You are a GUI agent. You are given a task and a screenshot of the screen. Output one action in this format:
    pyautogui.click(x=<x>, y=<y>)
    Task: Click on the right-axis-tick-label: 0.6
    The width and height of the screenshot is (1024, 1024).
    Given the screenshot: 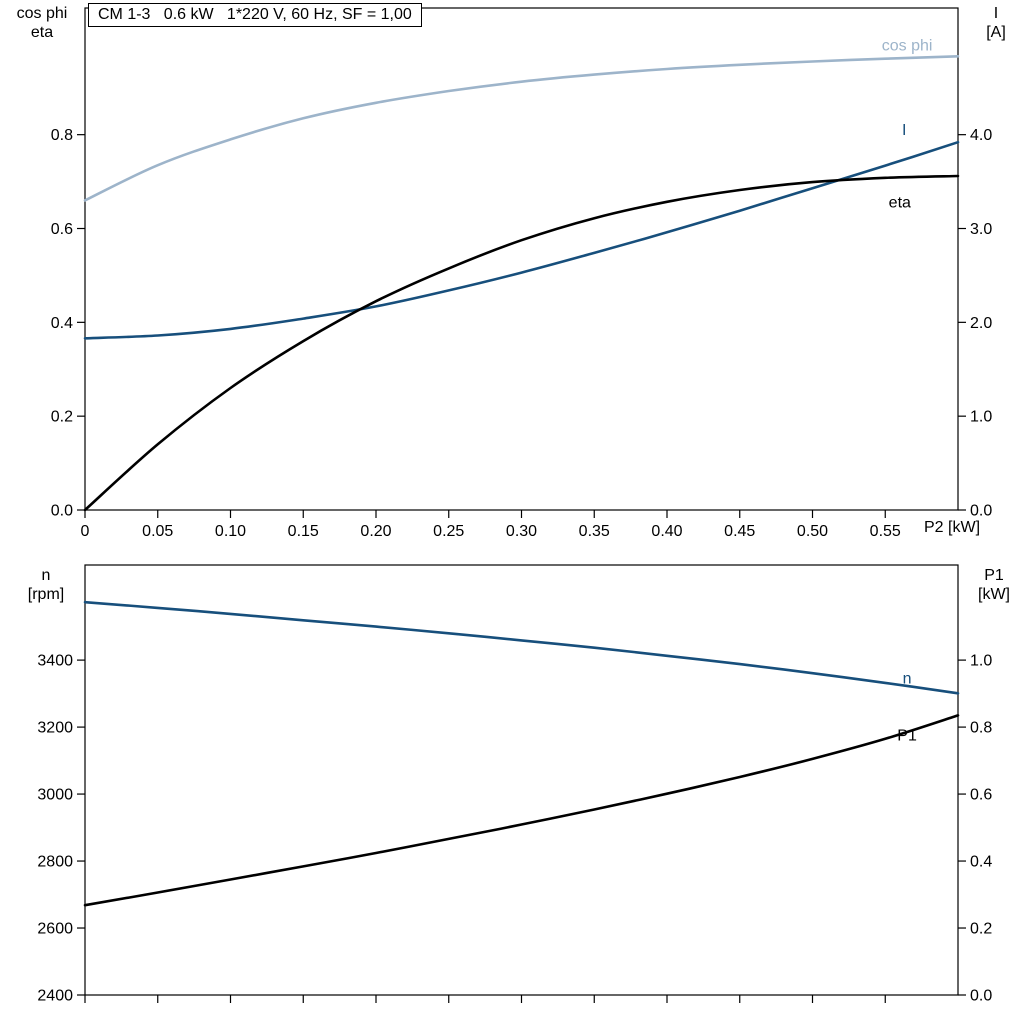 What is the action you would take?
    pyautogui.click(x=981, y=795)
    